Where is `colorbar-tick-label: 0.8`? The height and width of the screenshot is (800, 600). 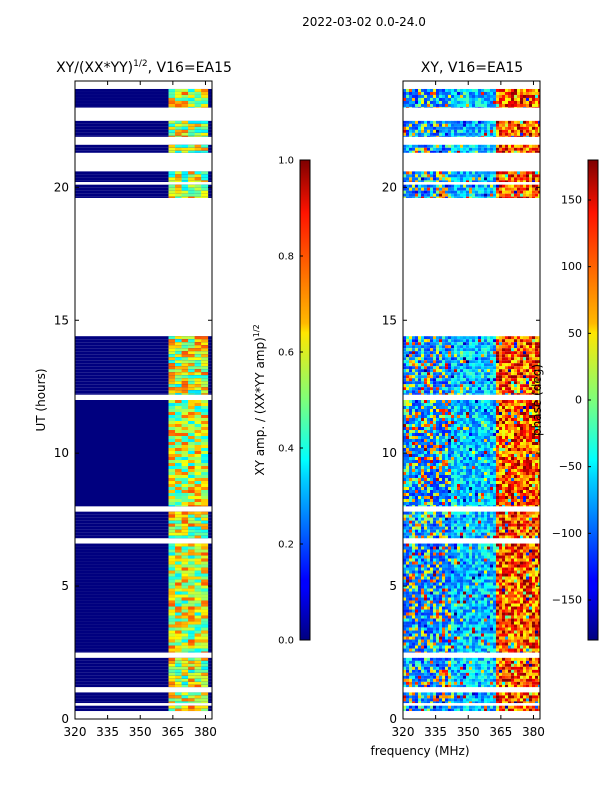 colorbar-tick-label: 0.8 is located at coordinates (286, 257).